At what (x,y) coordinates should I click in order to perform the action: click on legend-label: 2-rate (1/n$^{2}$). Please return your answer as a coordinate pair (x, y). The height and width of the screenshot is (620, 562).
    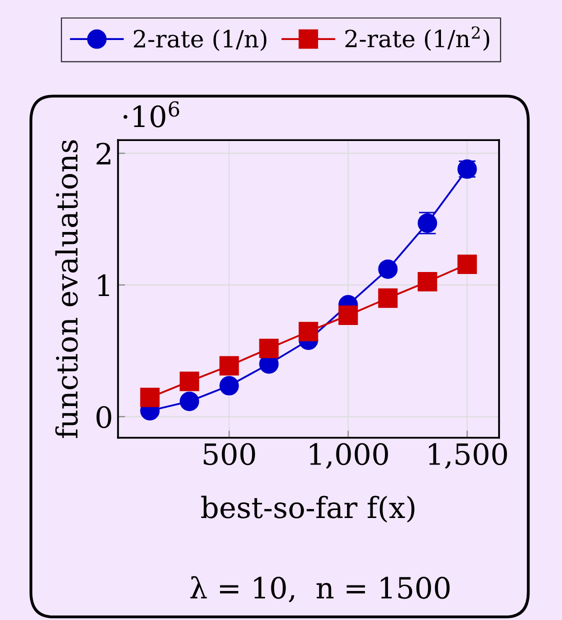
    Looking at the image, I should click on (417, 38).